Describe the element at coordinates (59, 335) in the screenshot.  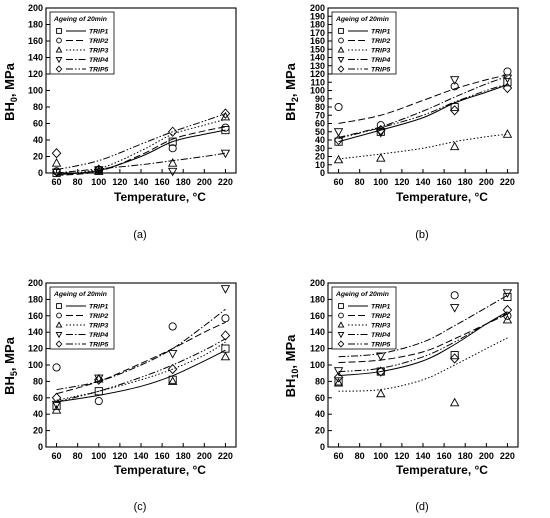
I see `legend-marker-trip4` at that location.